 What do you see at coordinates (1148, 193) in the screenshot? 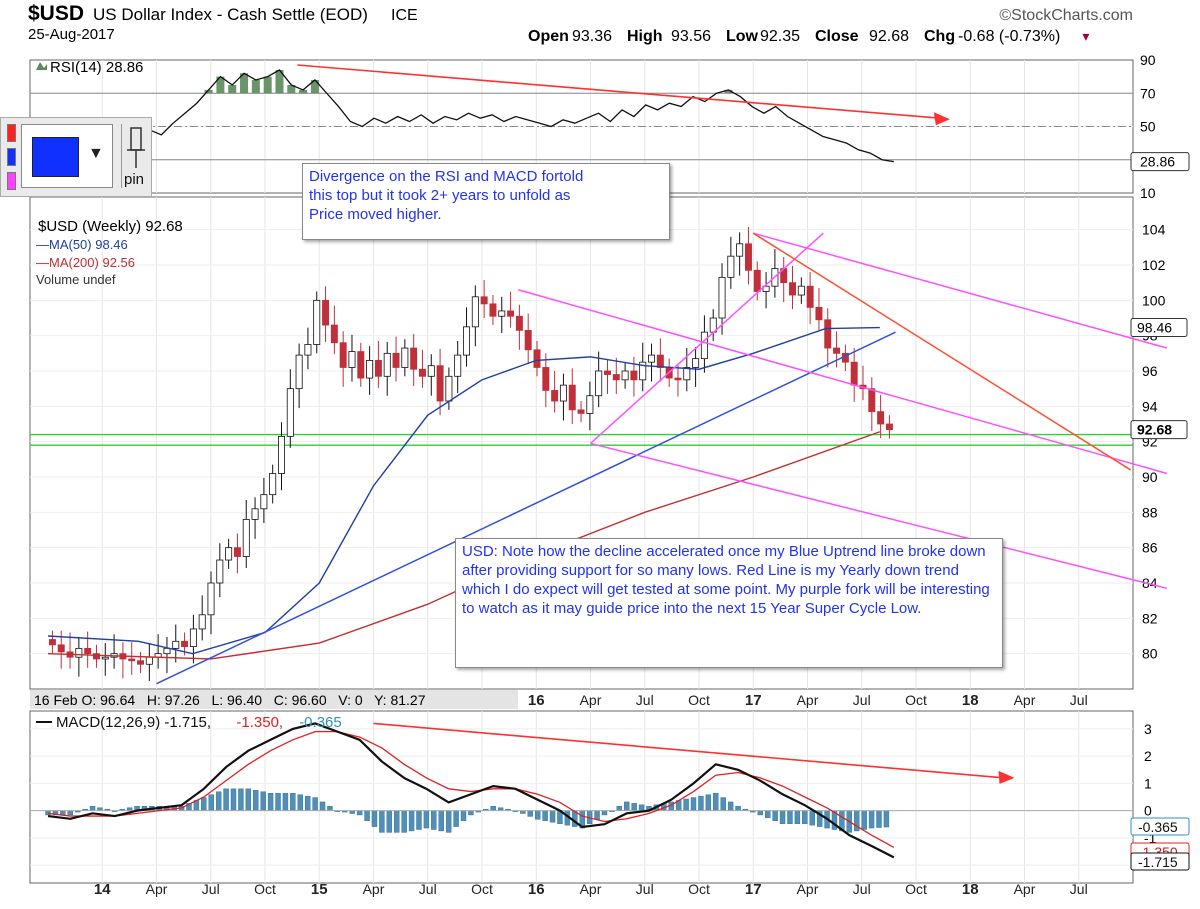
I see `rsi-ytick-label: 10` at bounding box center [1148, 193].